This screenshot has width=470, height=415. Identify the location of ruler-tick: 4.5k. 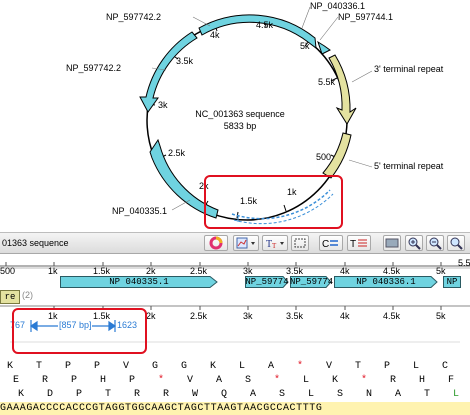
(392, 271).